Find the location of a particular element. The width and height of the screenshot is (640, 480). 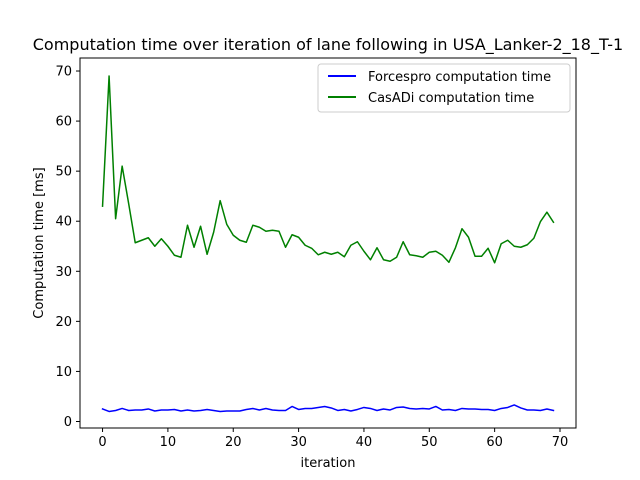

y-tick-label: 30 is located at coordinates (63, 272).